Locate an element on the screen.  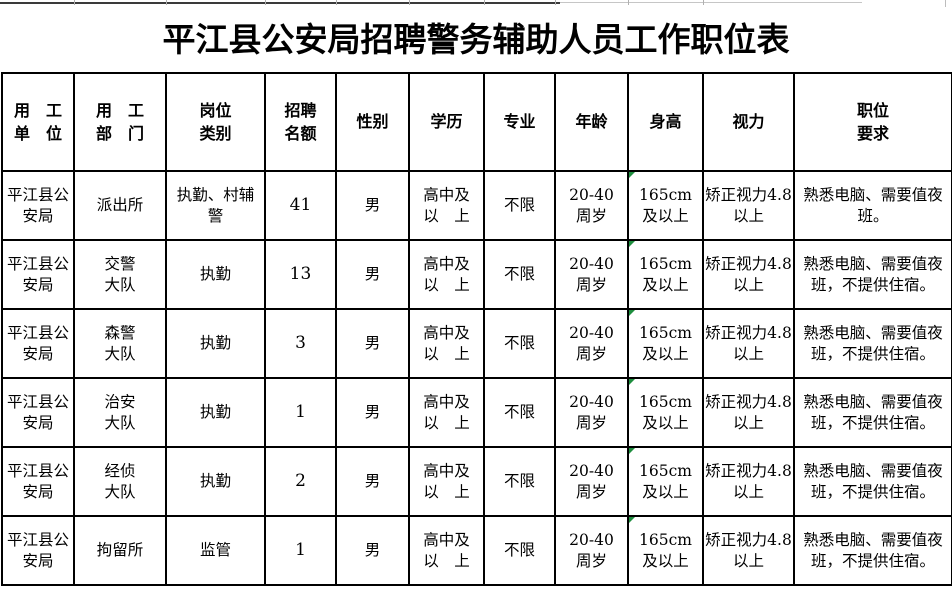
cell-quota: 13 is located at coordinates (300, 274).